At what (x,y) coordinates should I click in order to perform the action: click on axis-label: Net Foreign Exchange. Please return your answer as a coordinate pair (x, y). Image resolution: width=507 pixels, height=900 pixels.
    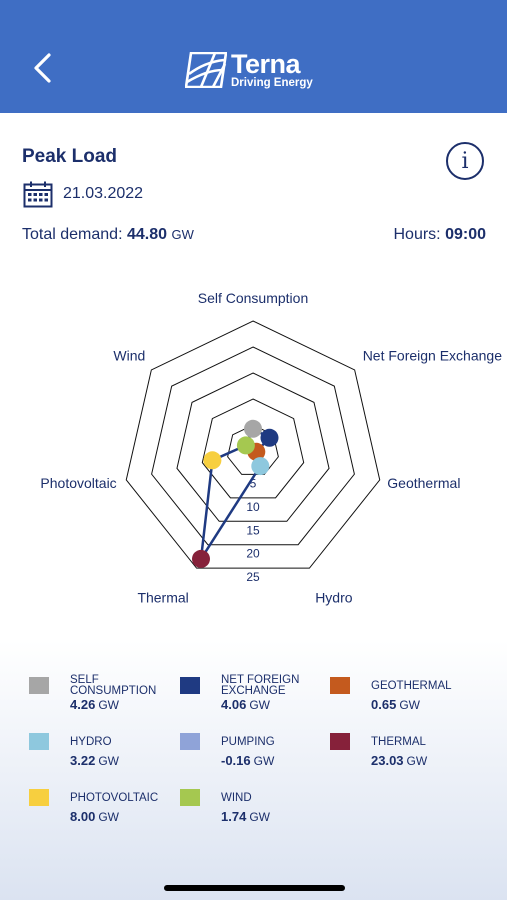
    Looking at the image, I should click on (433, 356).